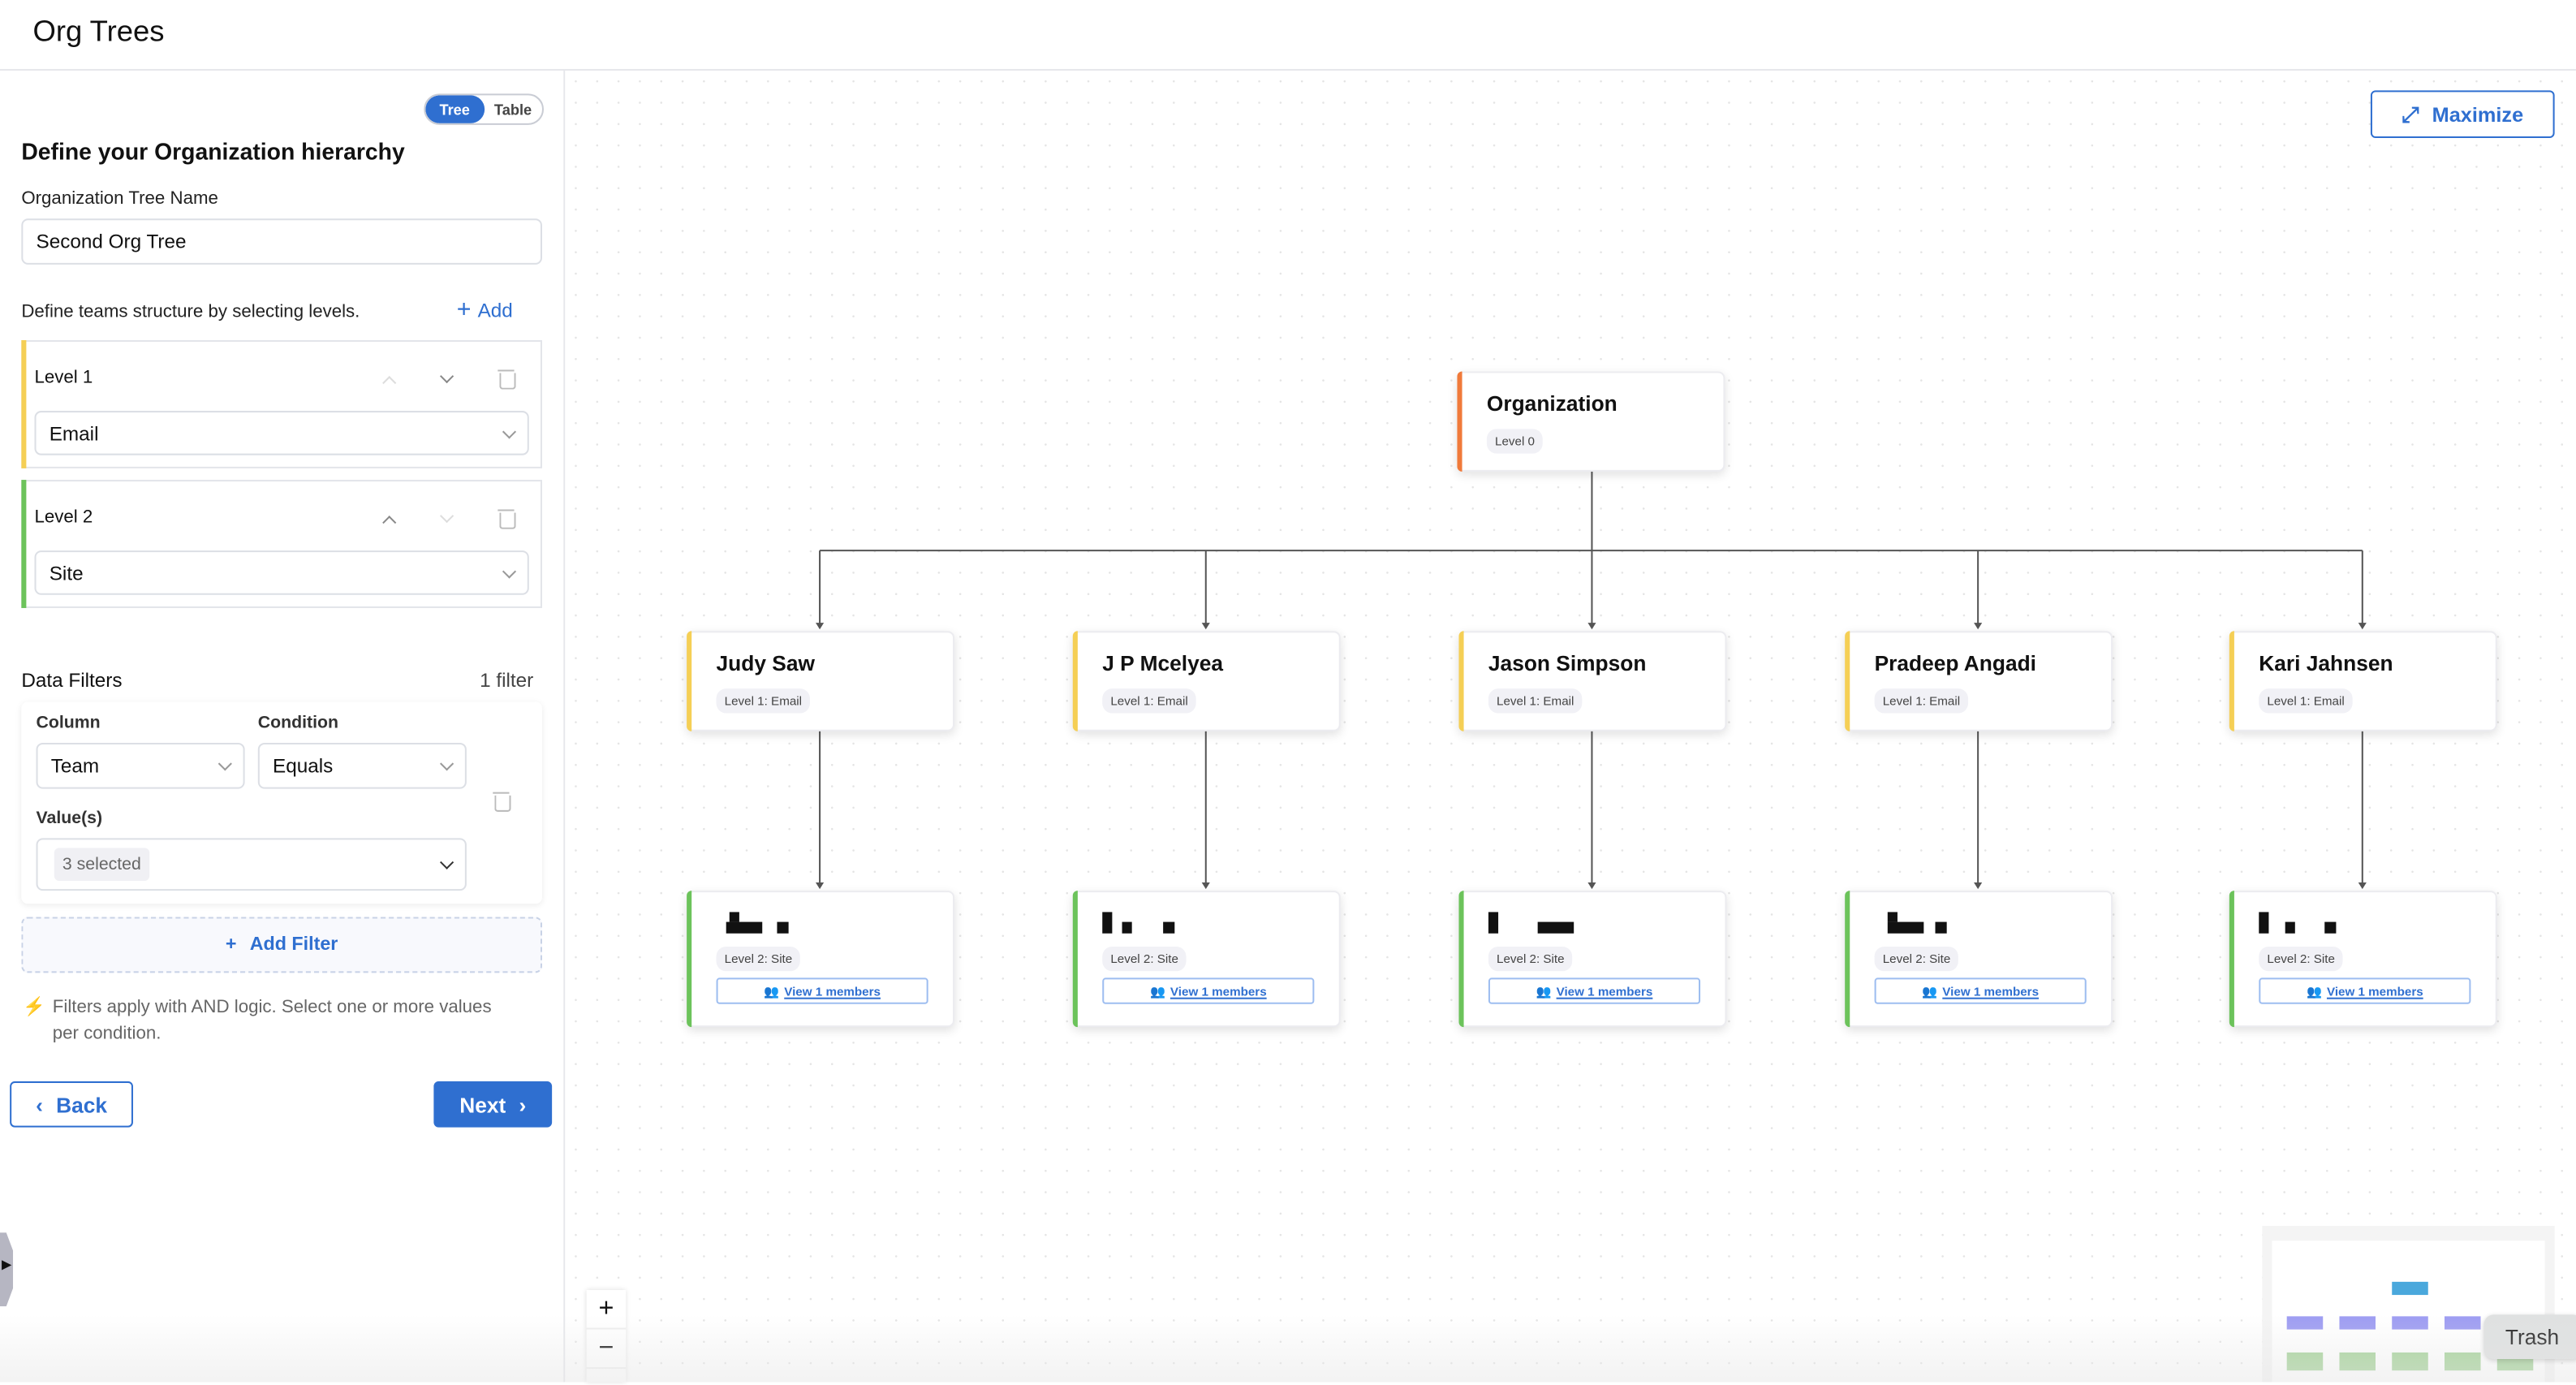 This screenshot has width=2576, height=1385. What do you see at coordinates (35, 1007) in the screenshot?
I see `lightning-icon: ⚡` at bounding box center [35, 1007].